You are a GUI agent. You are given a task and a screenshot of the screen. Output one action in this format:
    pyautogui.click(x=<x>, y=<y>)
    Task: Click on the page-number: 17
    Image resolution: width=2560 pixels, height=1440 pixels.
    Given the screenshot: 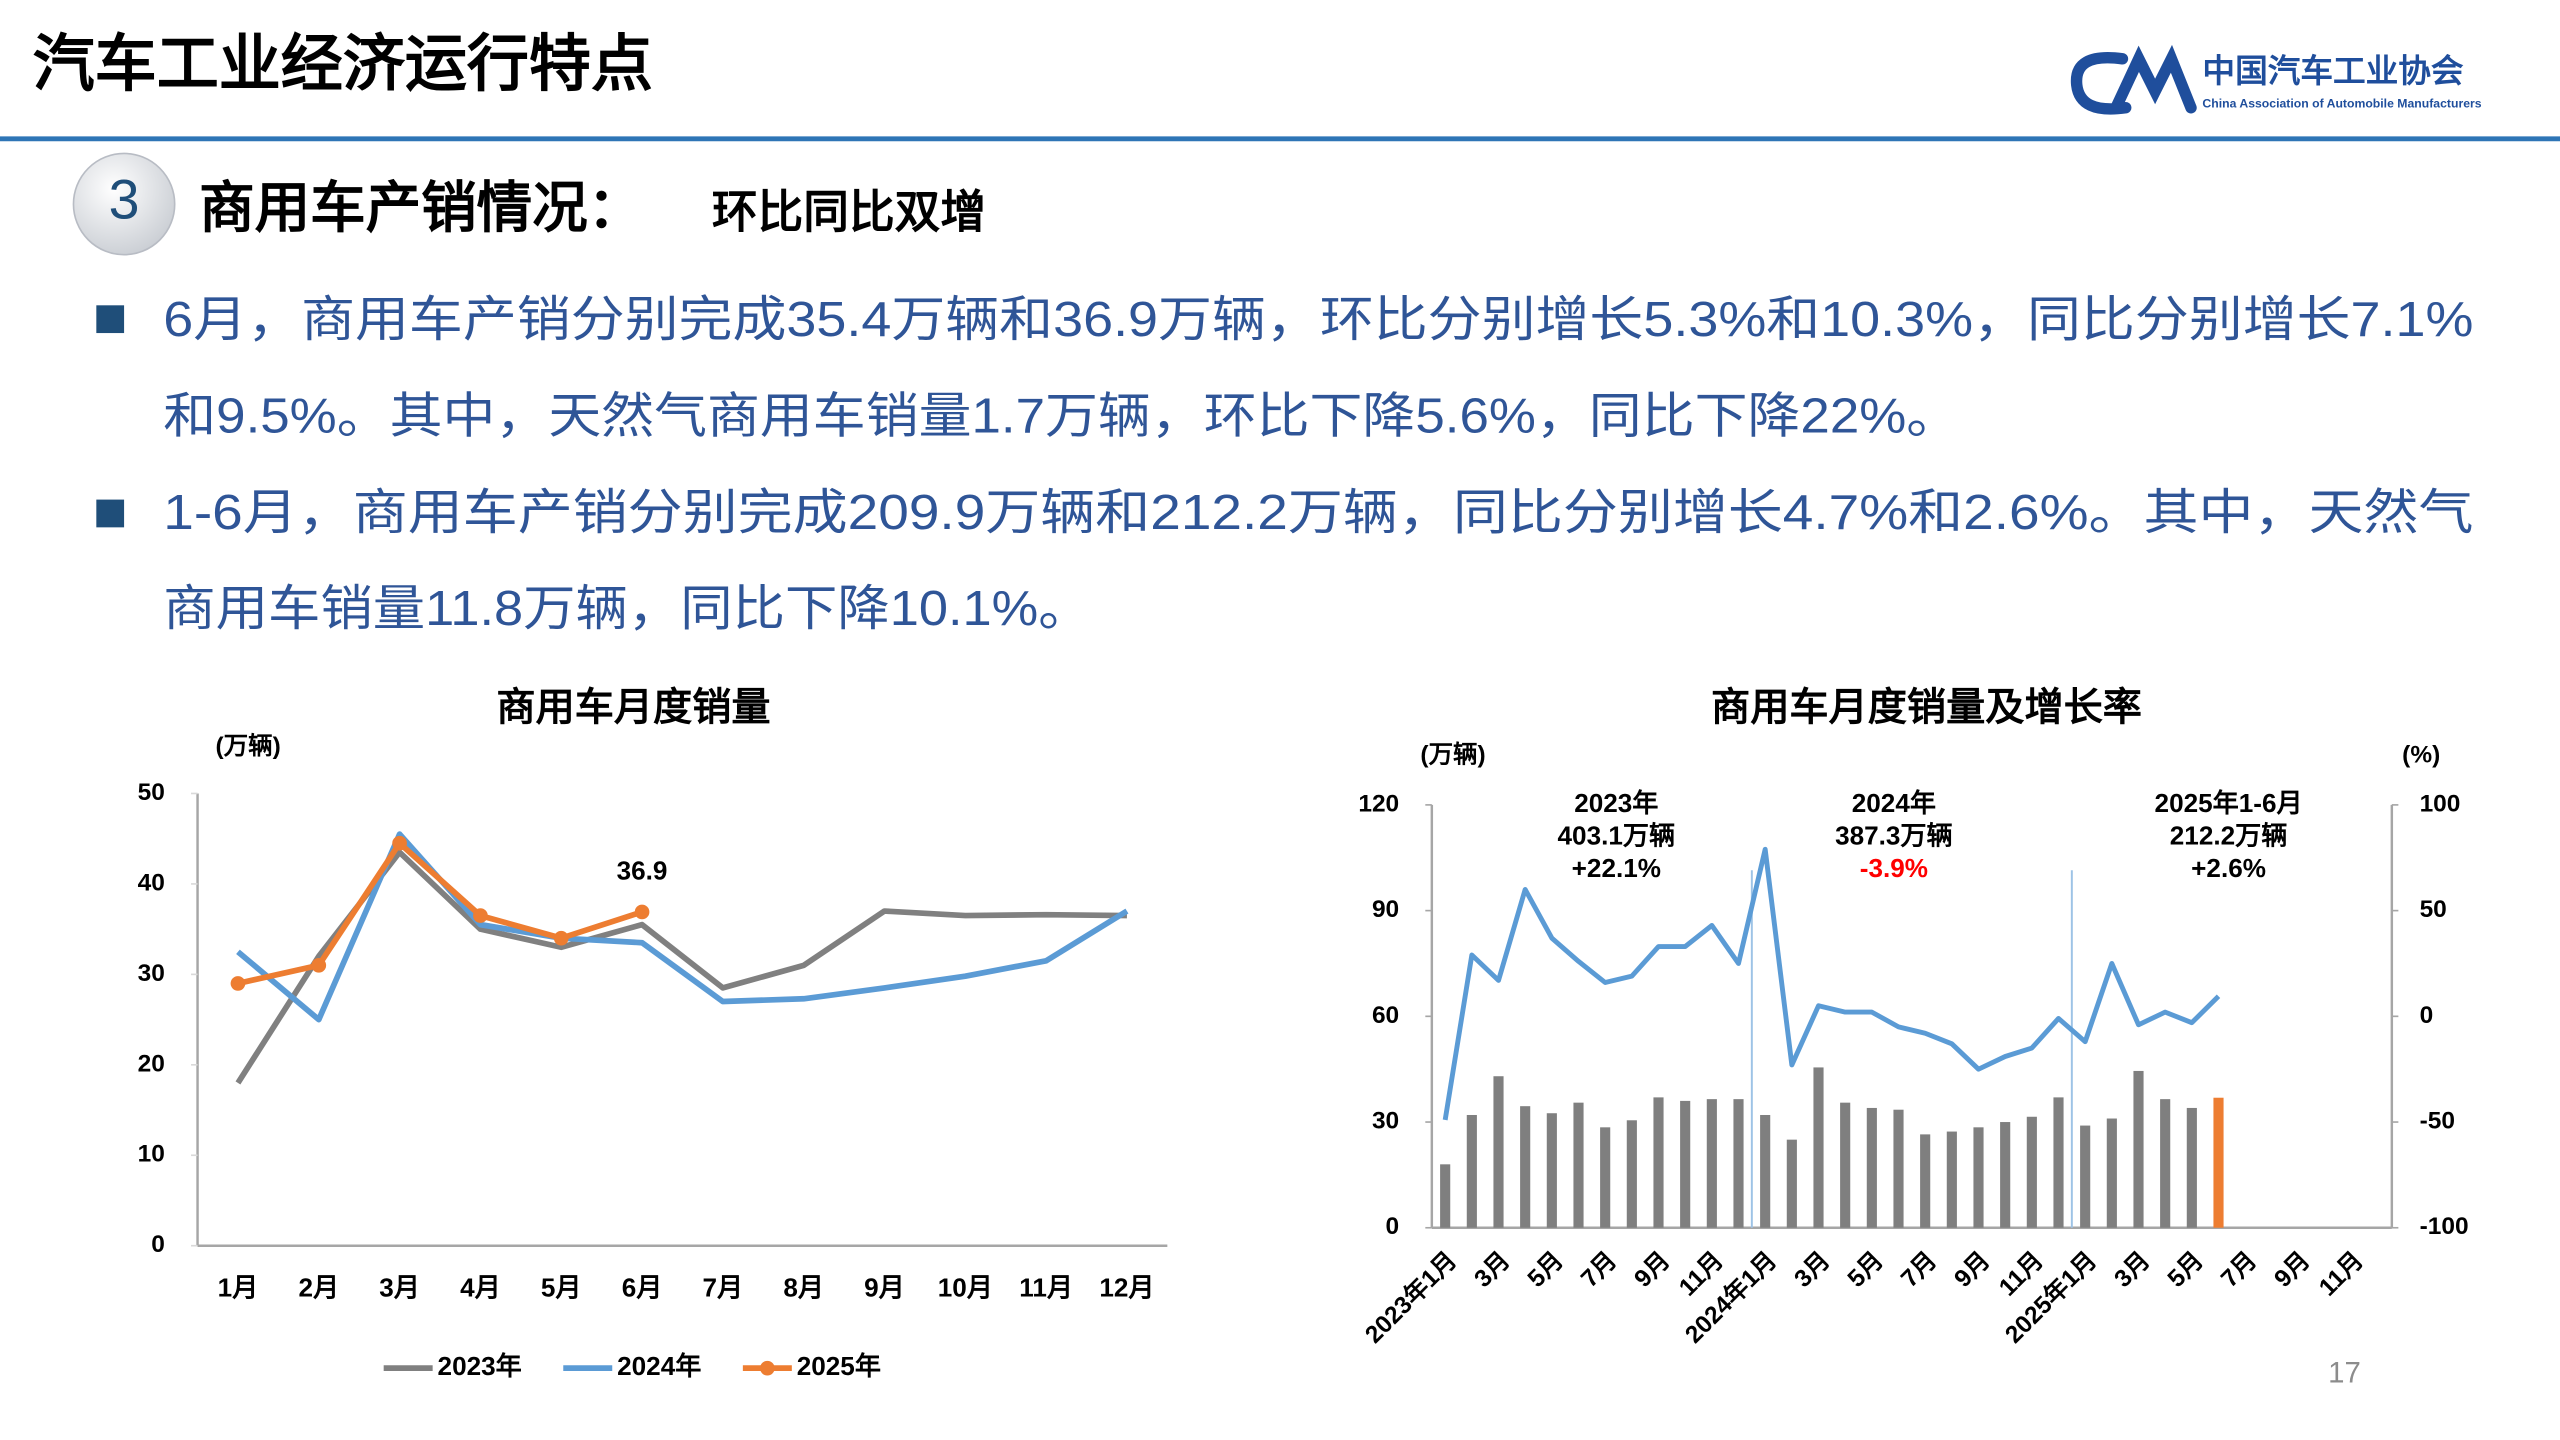 What is the action you would take?
    pyautogui.click(x=2344, y=1372)
    